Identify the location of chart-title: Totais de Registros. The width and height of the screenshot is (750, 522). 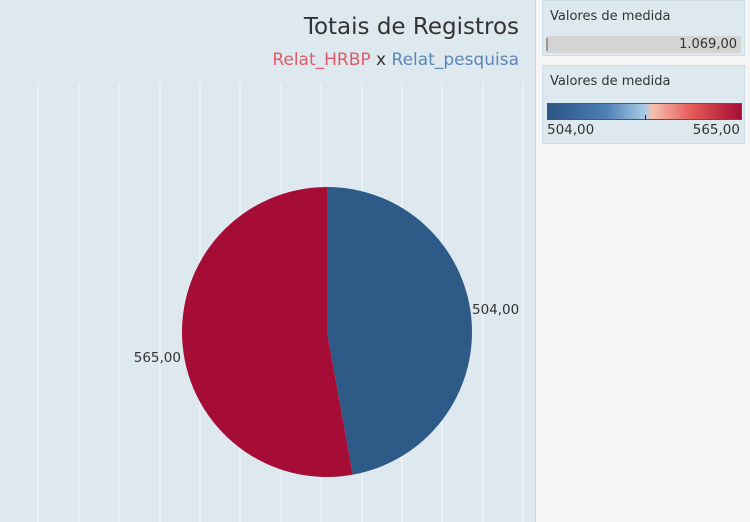
(411, 27).